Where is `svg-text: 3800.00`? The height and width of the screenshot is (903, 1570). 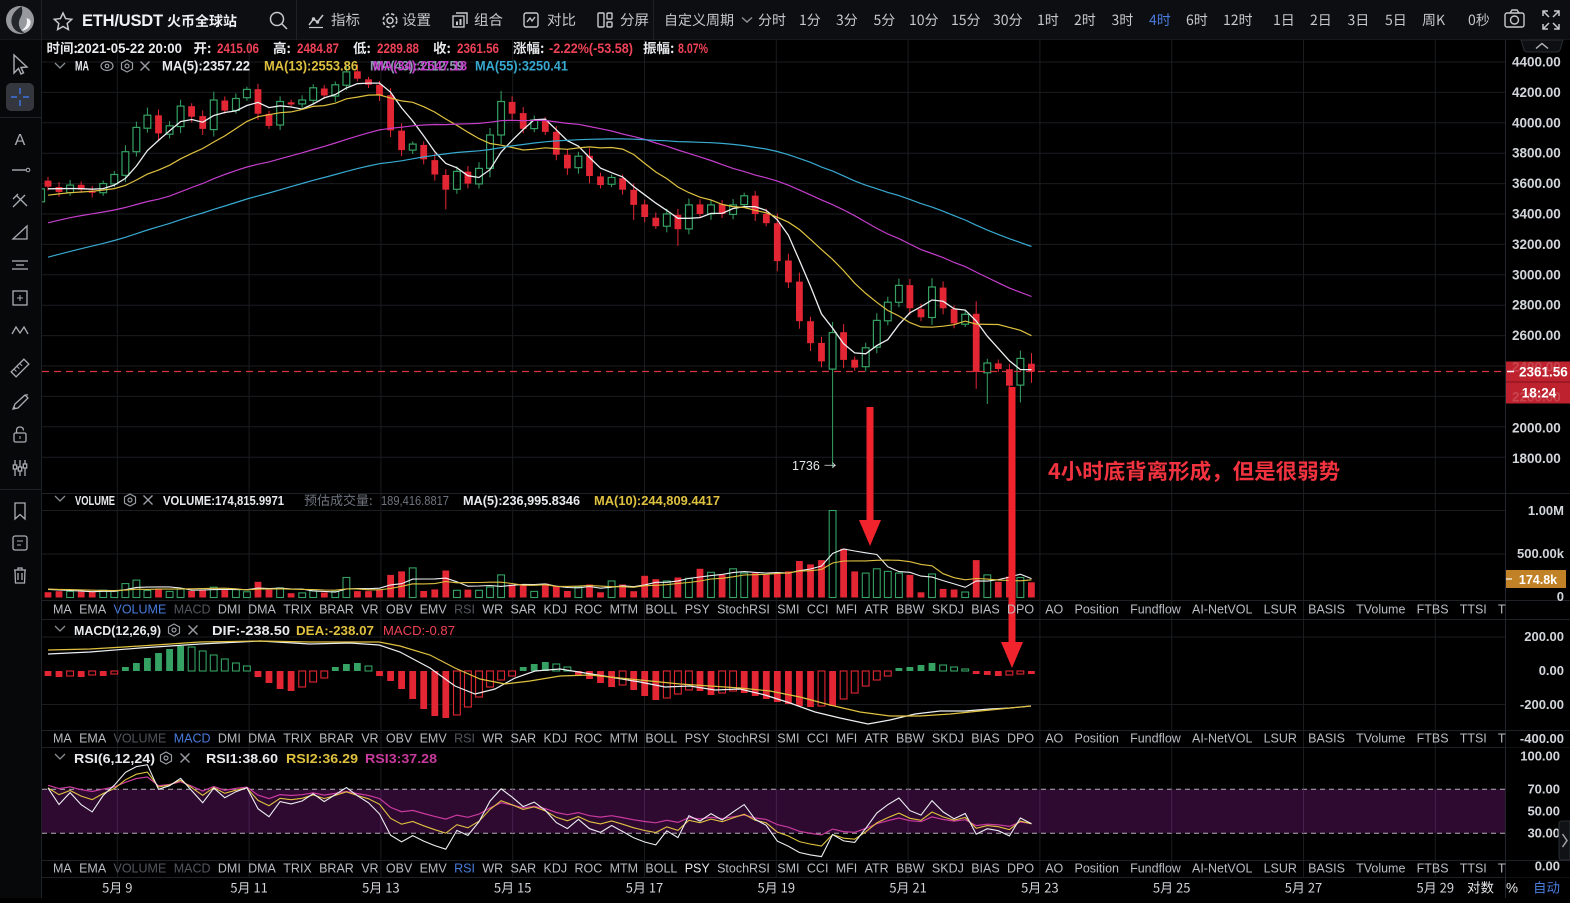 svg-text: 3800.00 is located at coordinates (1536, 153).